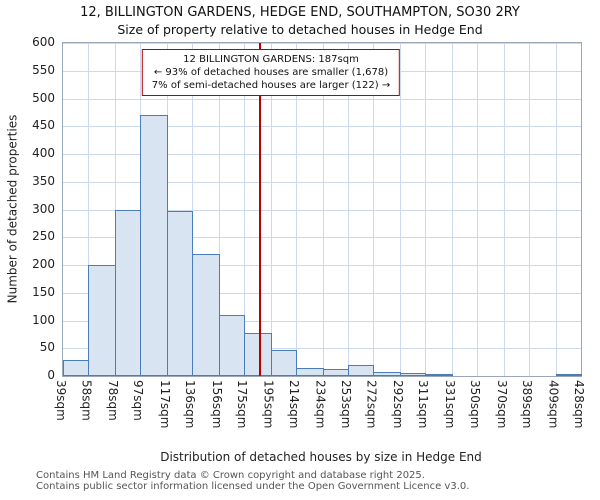  Describe the element at coordinates (43, 208) in the screenshot. I see `y-tick-label: 300` at that location.